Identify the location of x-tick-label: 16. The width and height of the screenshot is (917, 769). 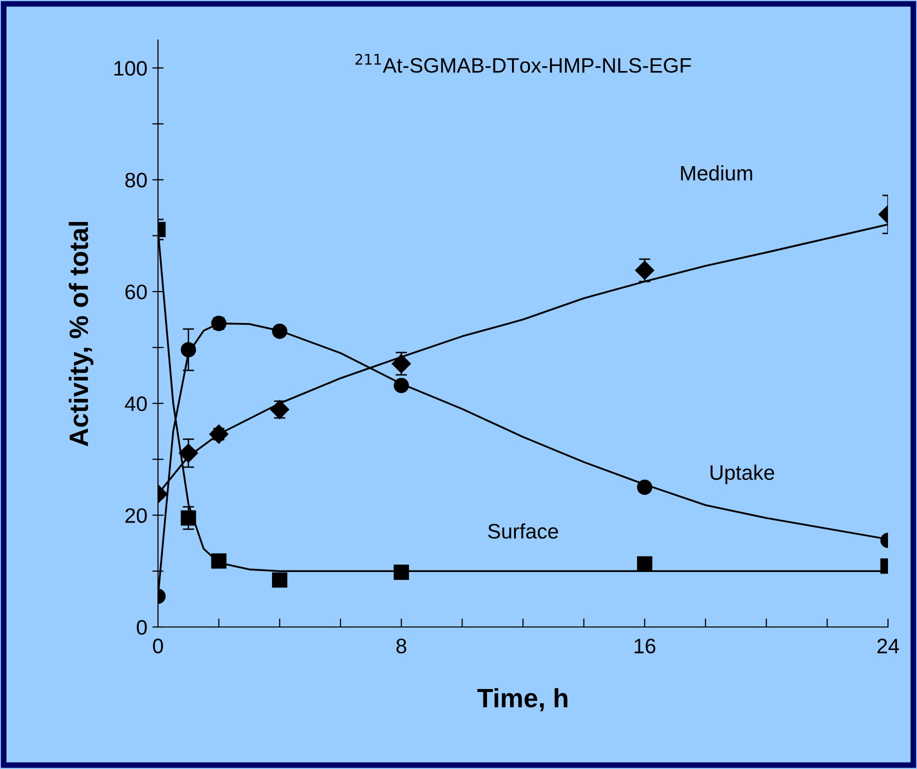
(645, 646).